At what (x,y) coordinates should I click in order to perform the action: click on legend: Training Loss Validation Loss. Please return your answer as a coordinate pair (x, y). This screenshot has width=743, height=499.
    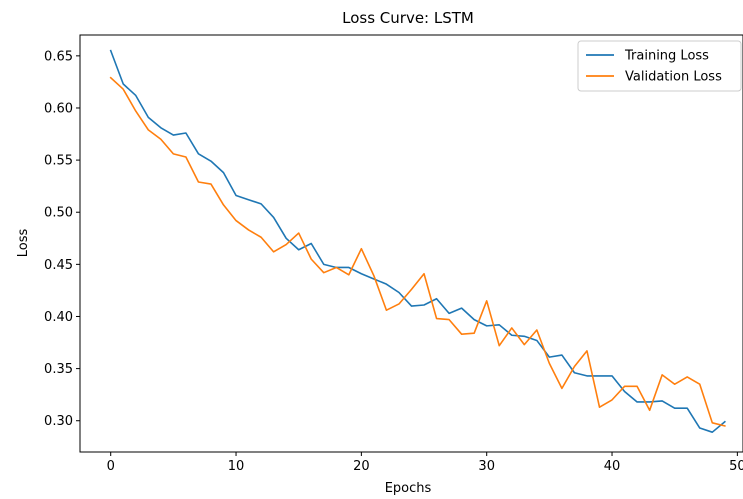
    Looking at the image, I should click on (659, 66).